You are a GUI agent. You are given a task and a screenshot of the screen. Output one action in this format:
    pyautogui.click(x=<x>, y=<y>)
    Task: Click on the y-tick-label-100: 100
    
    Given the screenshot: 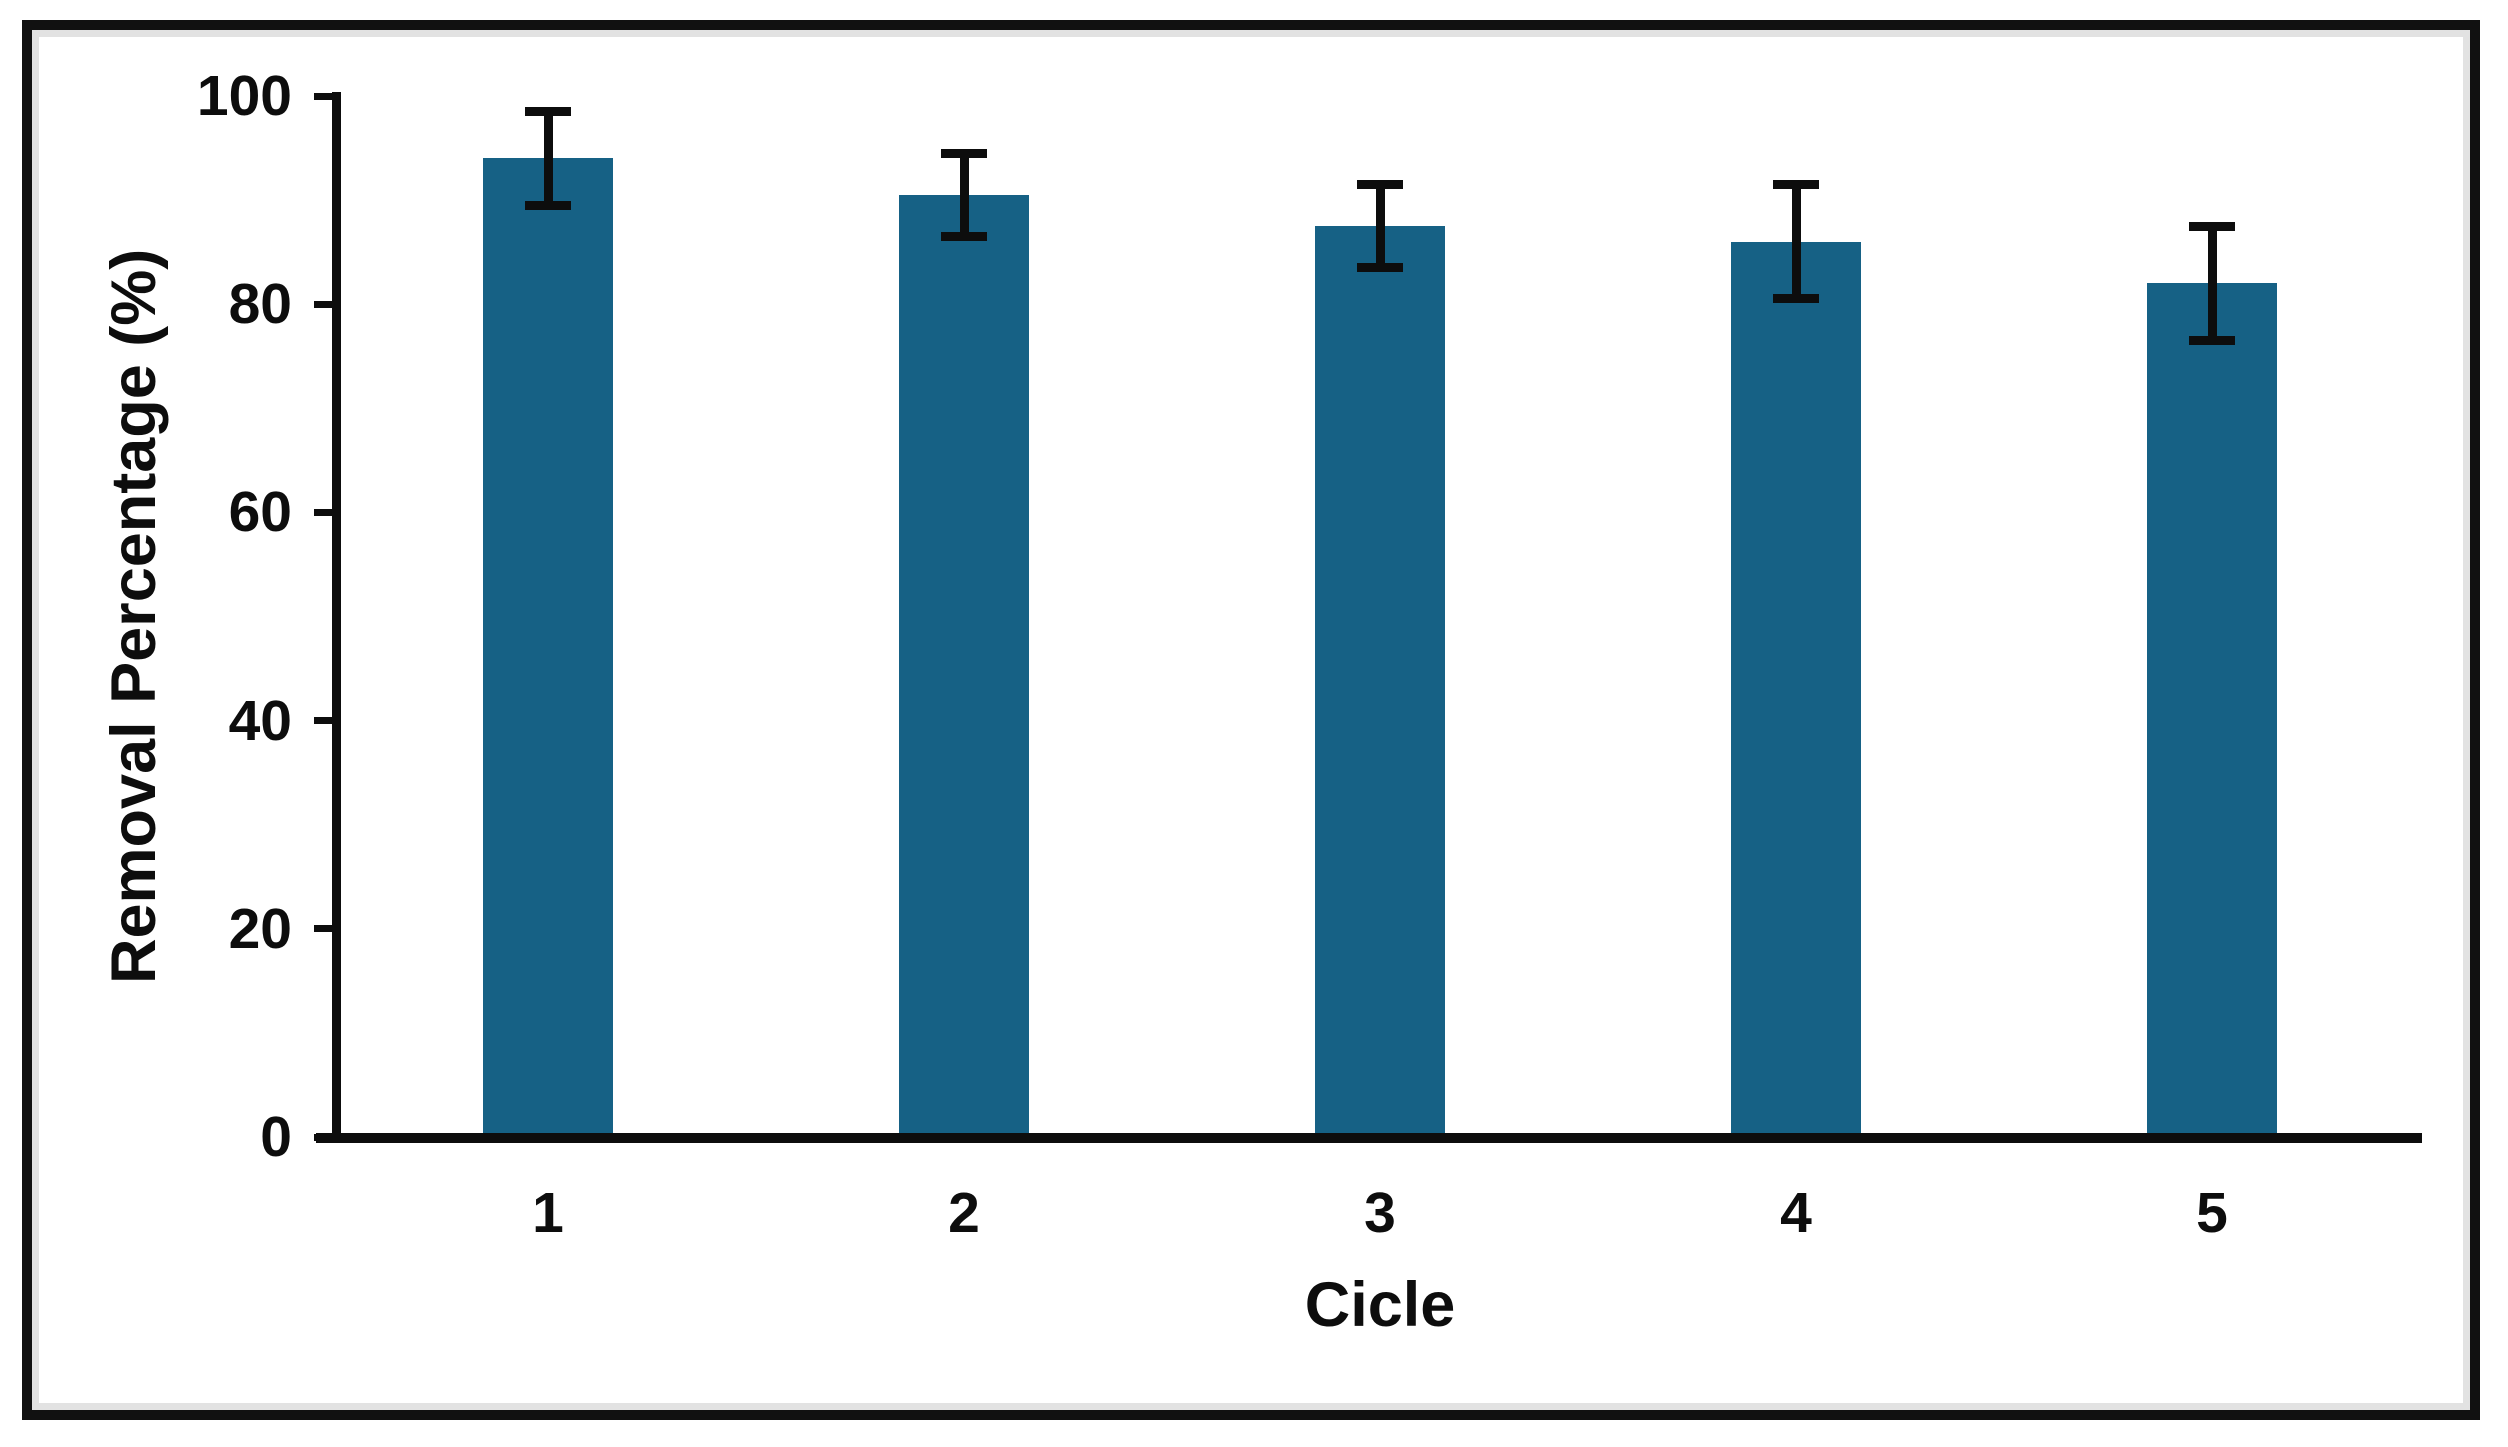 What is the action you would take?
    pyautogui.click(x=244, y=96)
    